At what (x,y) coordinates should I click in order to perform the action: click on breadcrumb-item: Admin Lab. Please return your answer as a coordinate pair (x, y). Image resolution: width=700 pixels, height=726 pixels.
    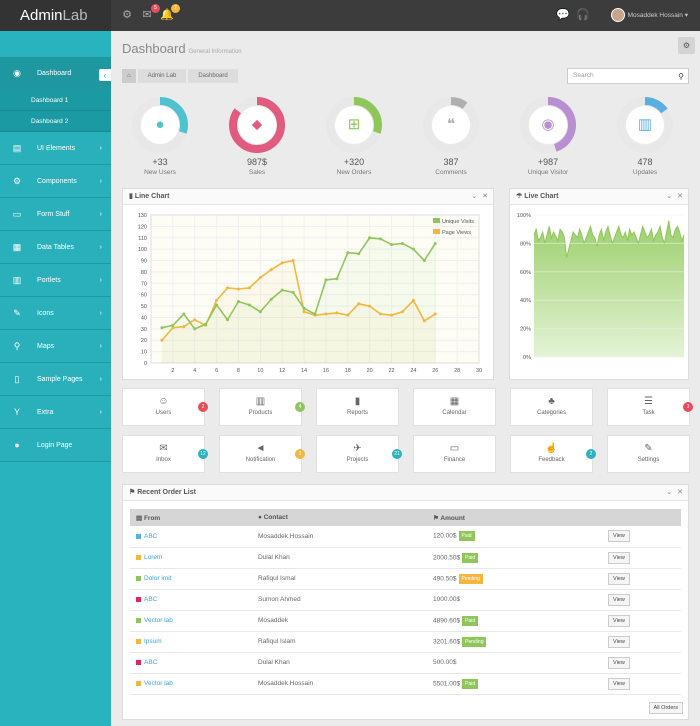
    Looking at the image, I should click on (162, 76).